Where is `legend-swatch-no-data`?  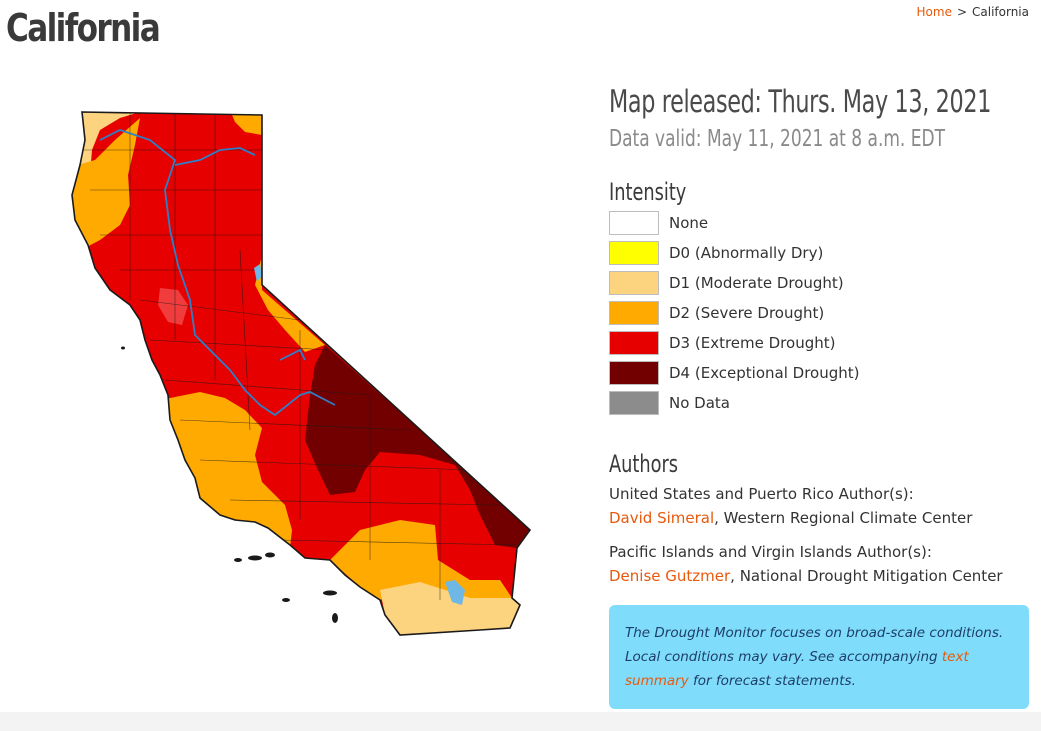 legend-swatch-no-data is located at coordinates (634, 403).